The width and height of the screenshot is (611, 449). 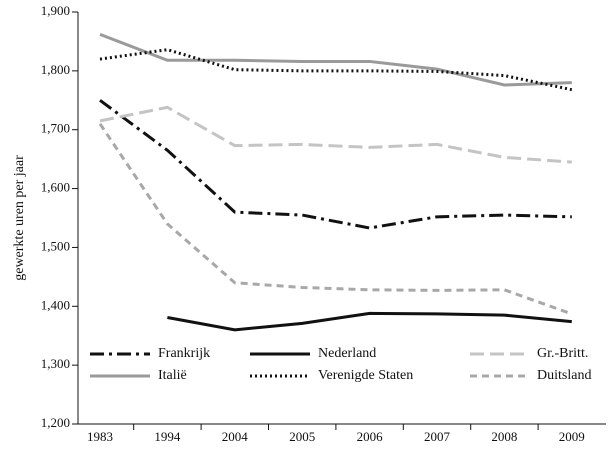 I want to click on x-tick-label: 2007, so click(x=437, y=436).